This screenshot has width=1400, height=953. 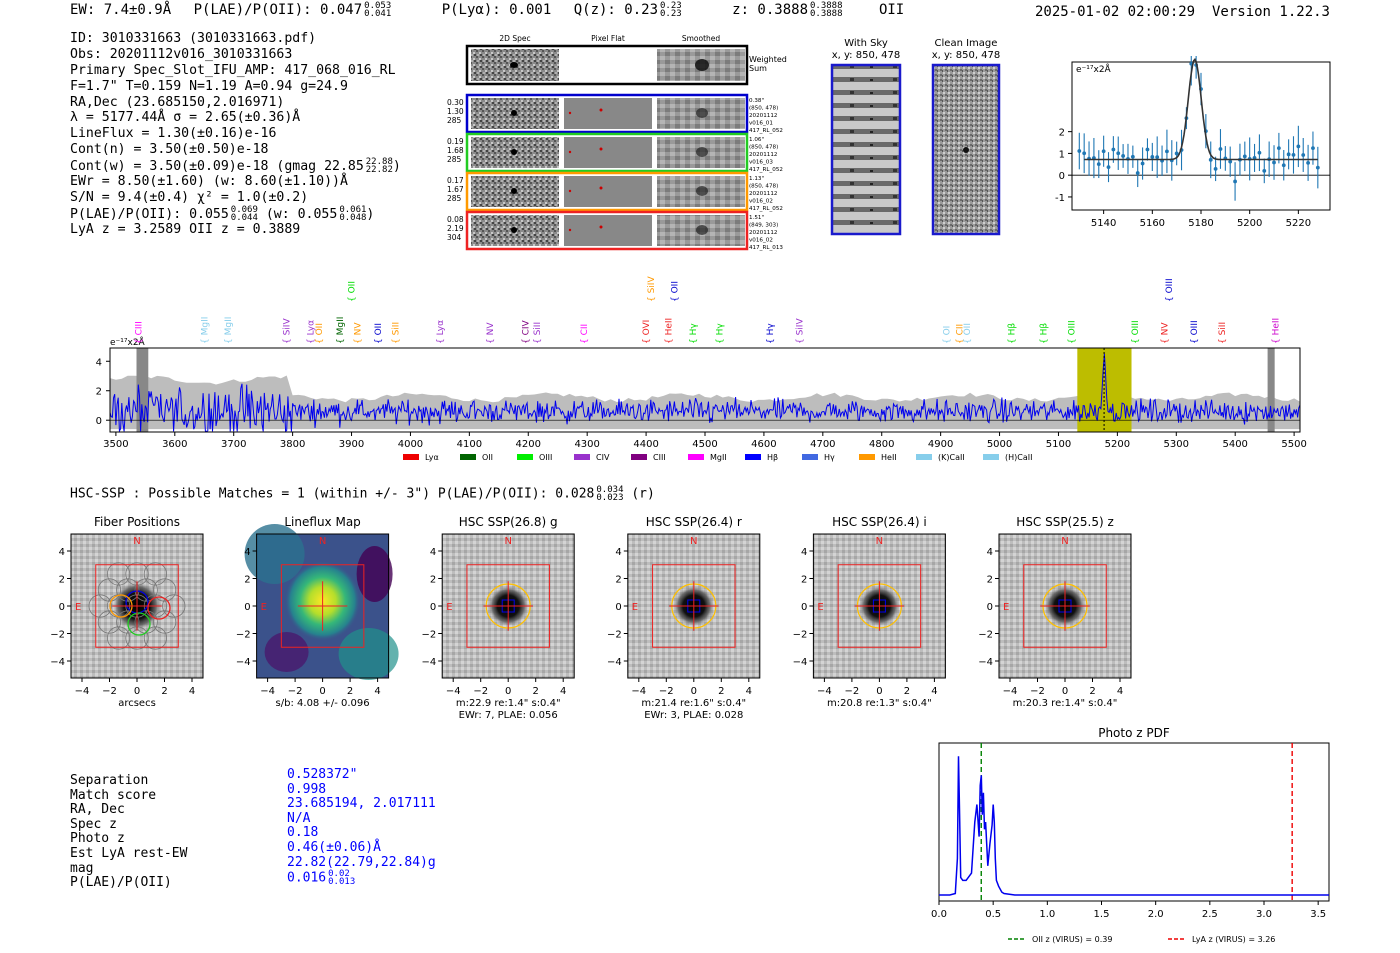 I want to click on info-lyaz: LyA z = 3.2589 OII z = 0.3889, so click(x=185, y=229).